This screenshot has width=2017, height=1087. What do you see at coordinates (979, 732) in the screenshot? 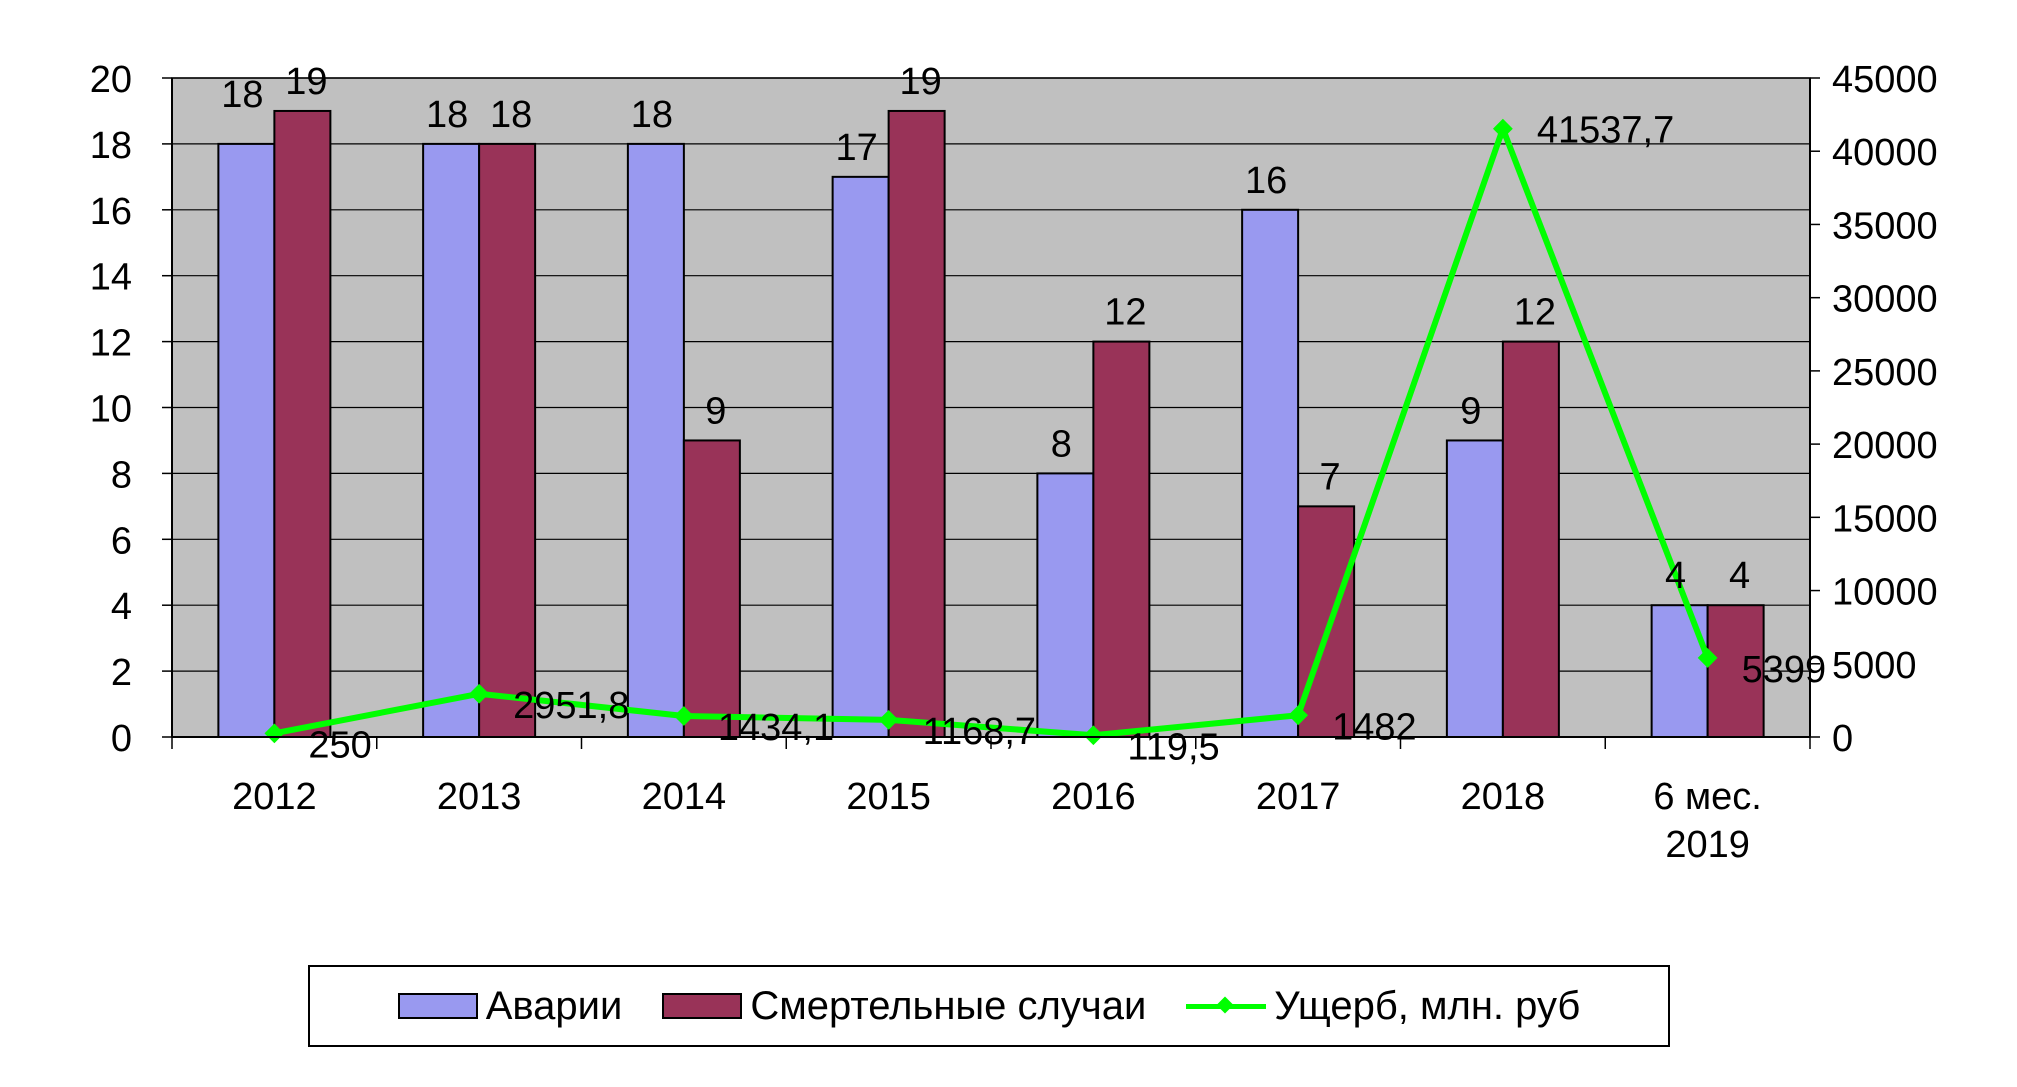
I see `data-label-damage: 1168,7` at bounding box center [979, 732].